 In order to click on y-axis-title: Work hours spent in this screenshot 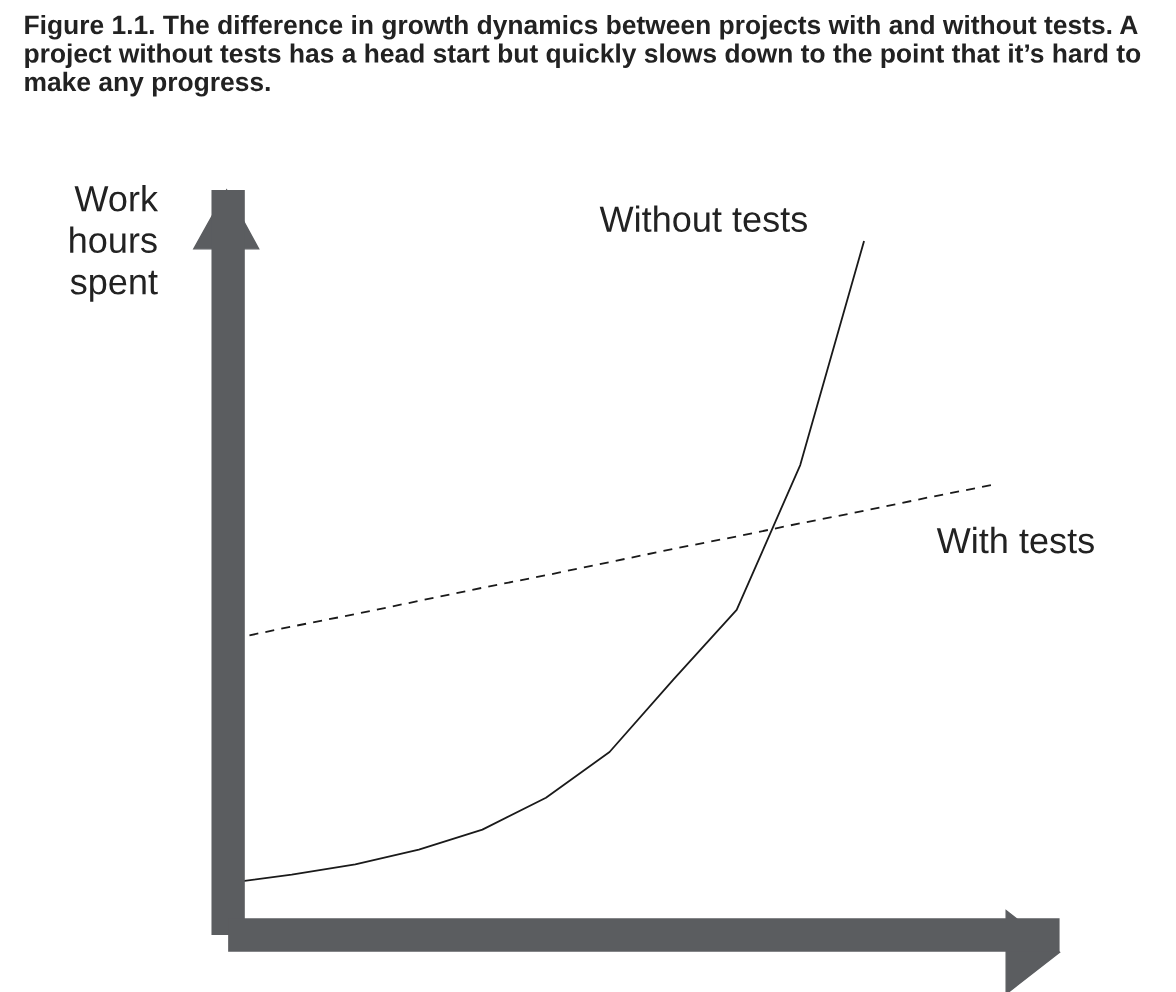, I will do `click(114, 243)`.